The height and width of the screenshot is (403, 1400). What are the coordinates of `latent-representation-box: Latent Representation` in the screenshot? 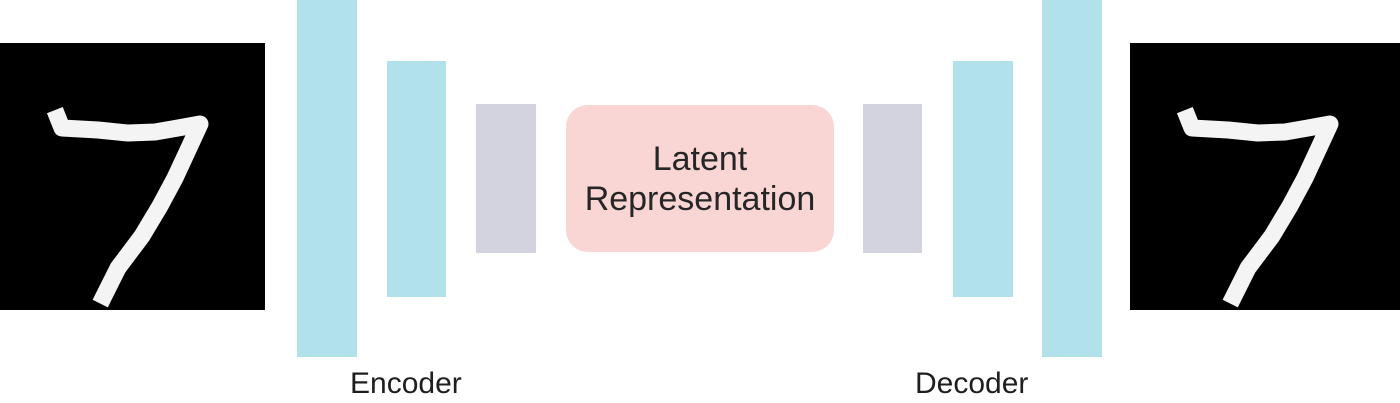 It's located at (700, 178).